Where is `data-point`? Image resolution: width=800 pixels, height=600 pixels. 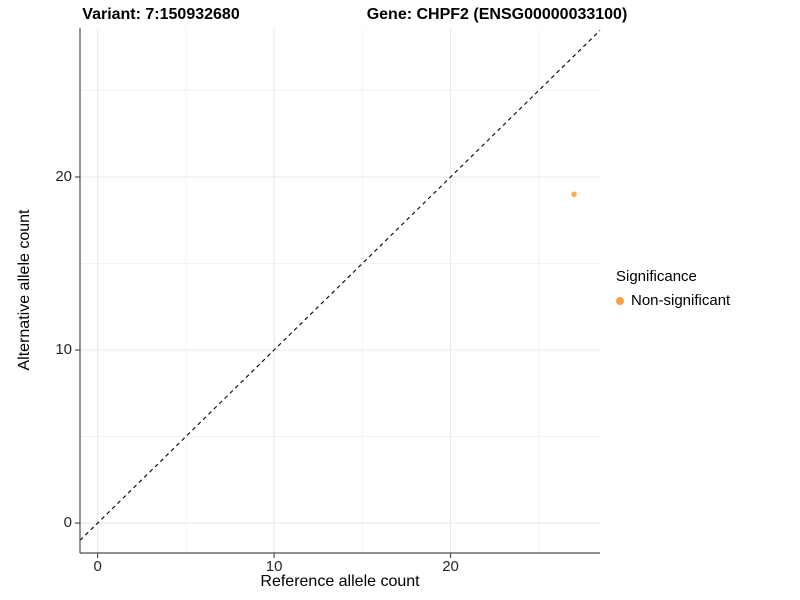
data-point is located at coordinates (574, 194).